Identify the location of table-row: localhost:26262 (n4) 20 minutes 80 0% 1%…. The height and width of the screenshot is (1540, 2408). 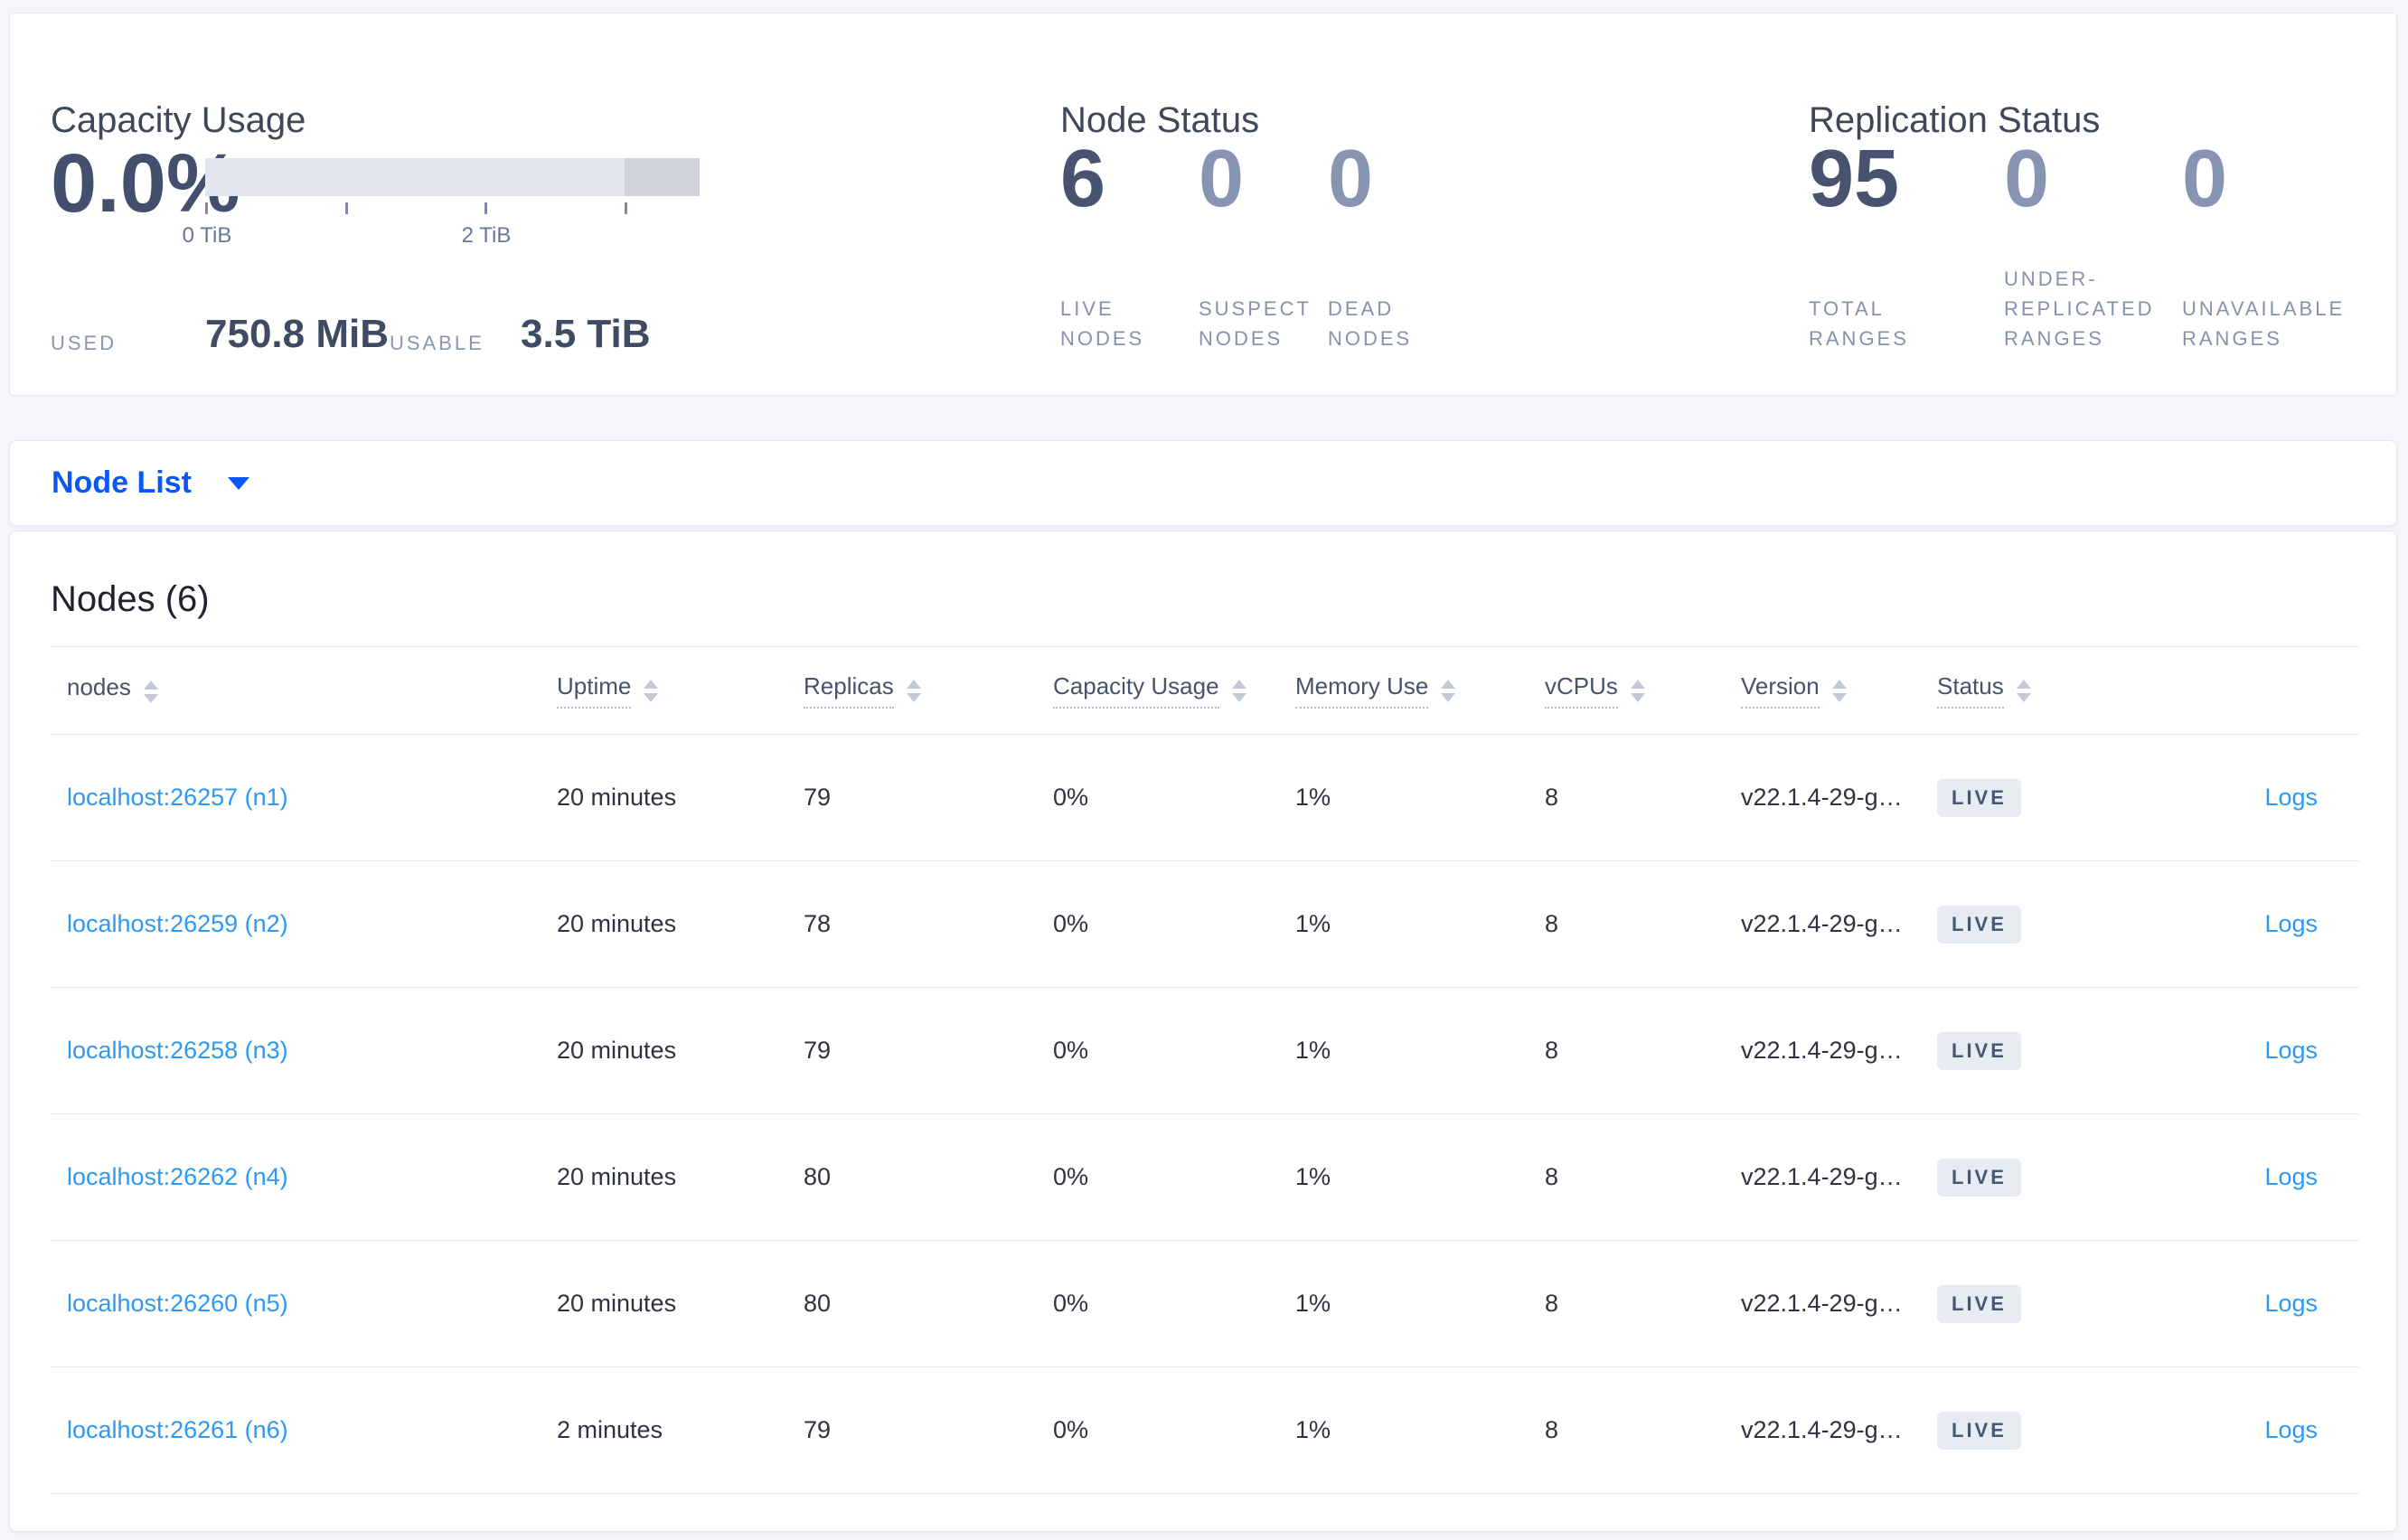
(1205, 1177).